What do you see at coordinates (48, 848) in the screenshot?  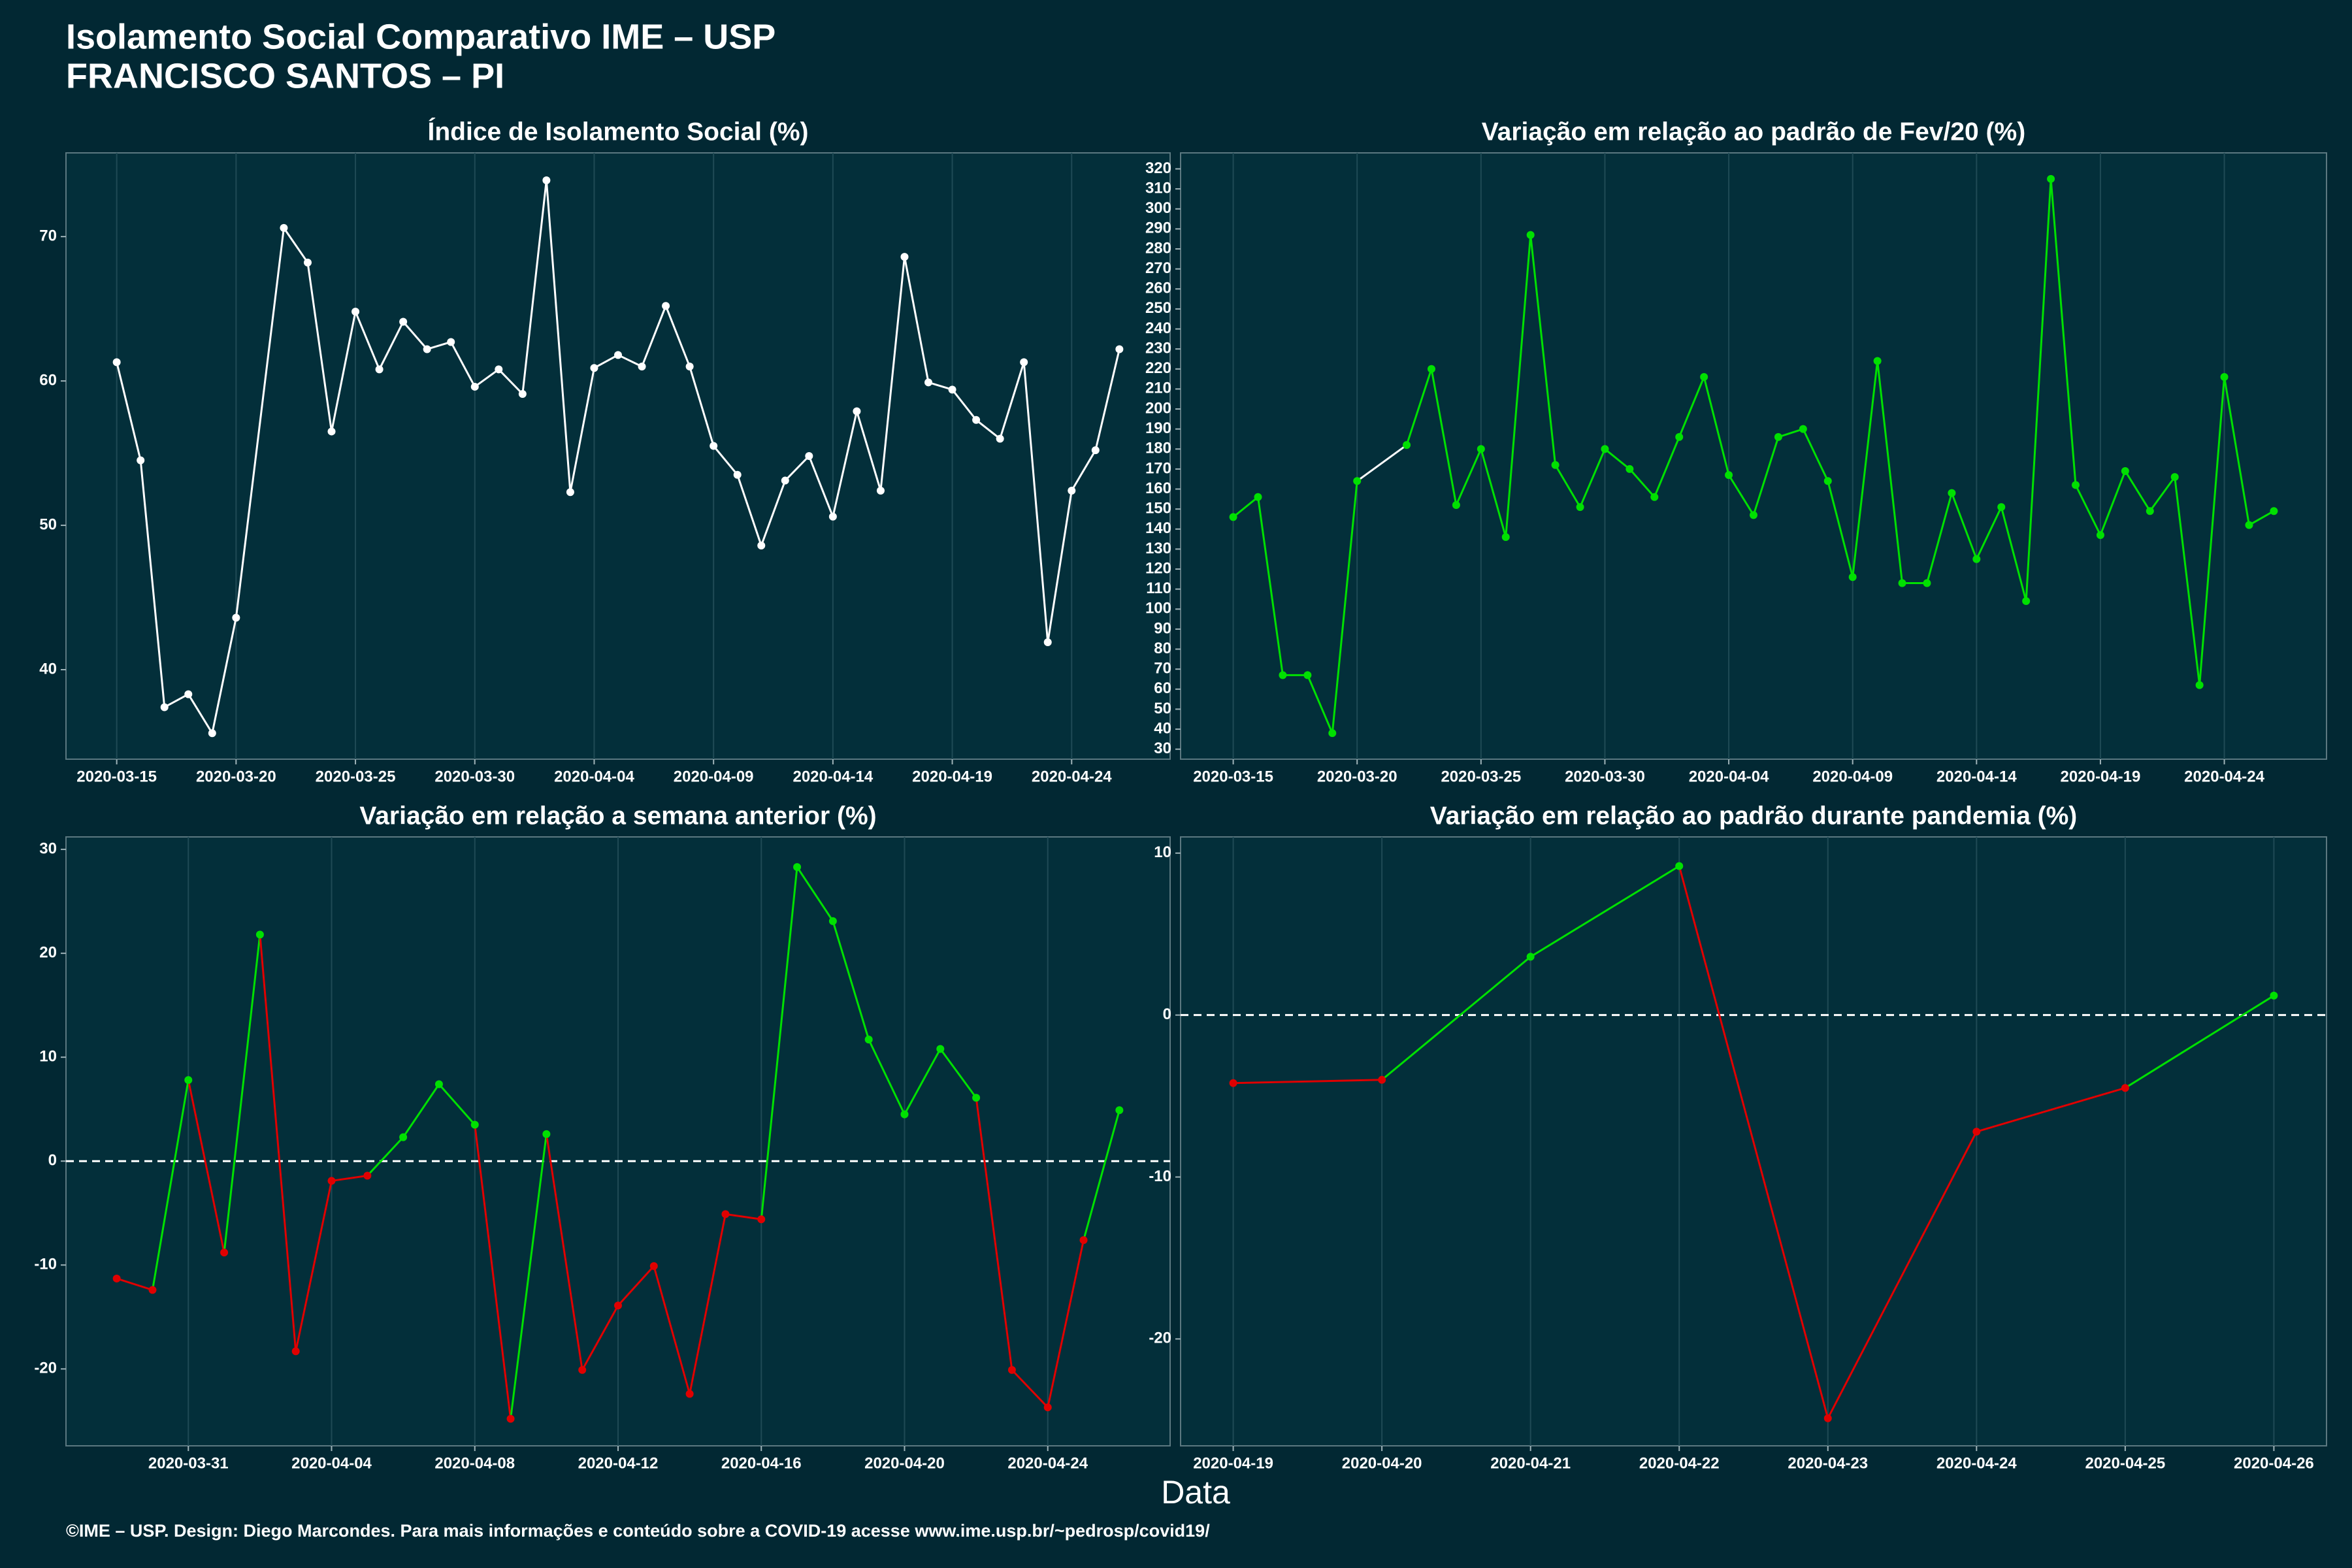 I see `y-tick-label: 30` at bounding box center [48, 848].